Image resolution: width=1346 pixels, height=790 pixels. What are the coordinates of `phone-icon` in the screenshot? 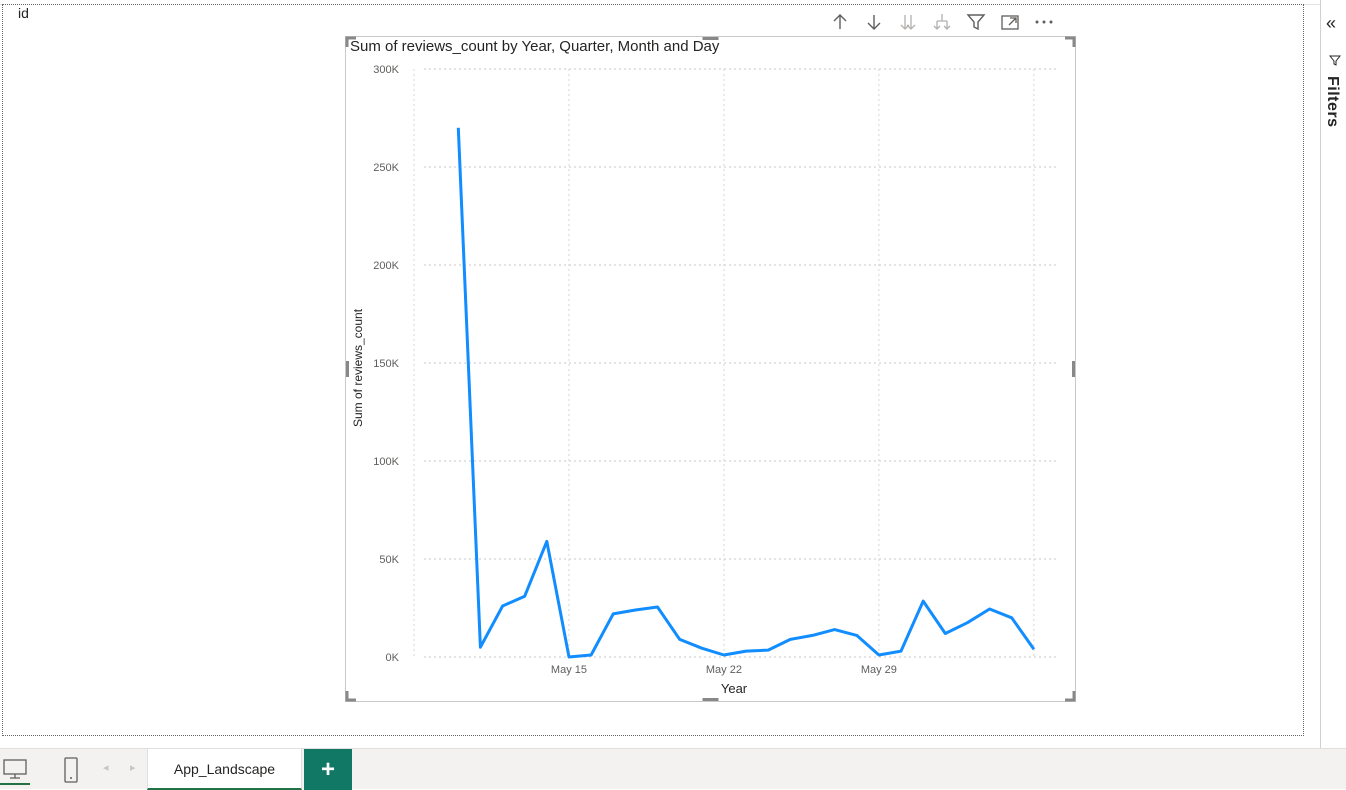 It's located at (71, 770).